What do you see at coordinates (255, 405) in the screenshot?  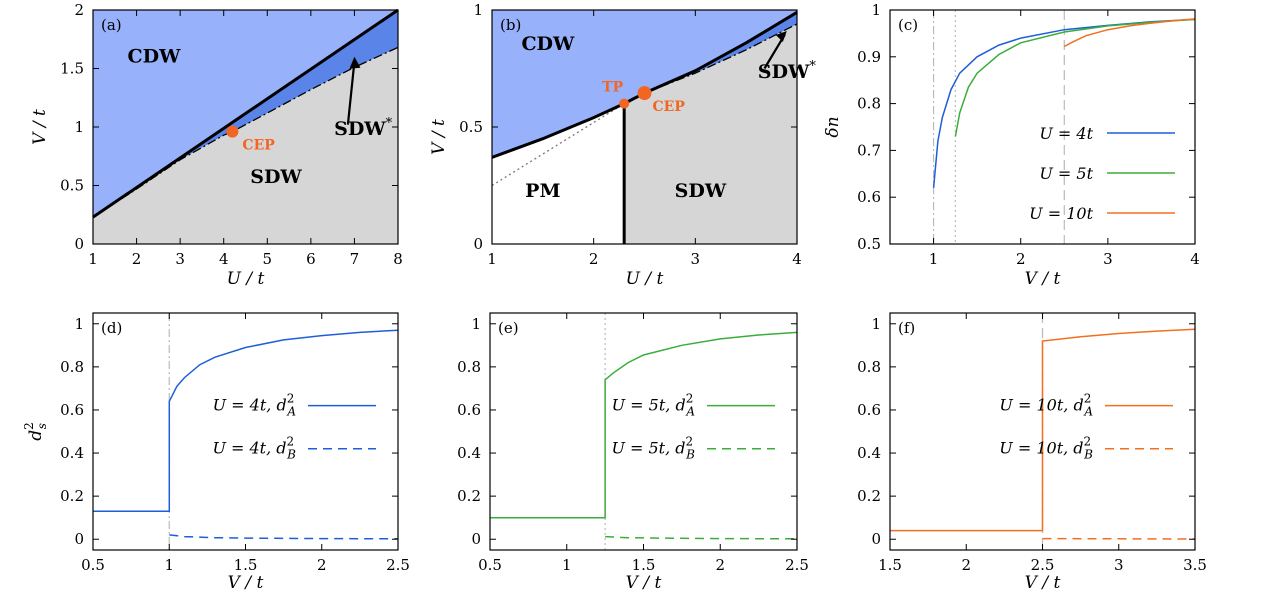 I see `panel-d-legend-label-0: U = 4t, d2 A` at bounding box center [255, 405].